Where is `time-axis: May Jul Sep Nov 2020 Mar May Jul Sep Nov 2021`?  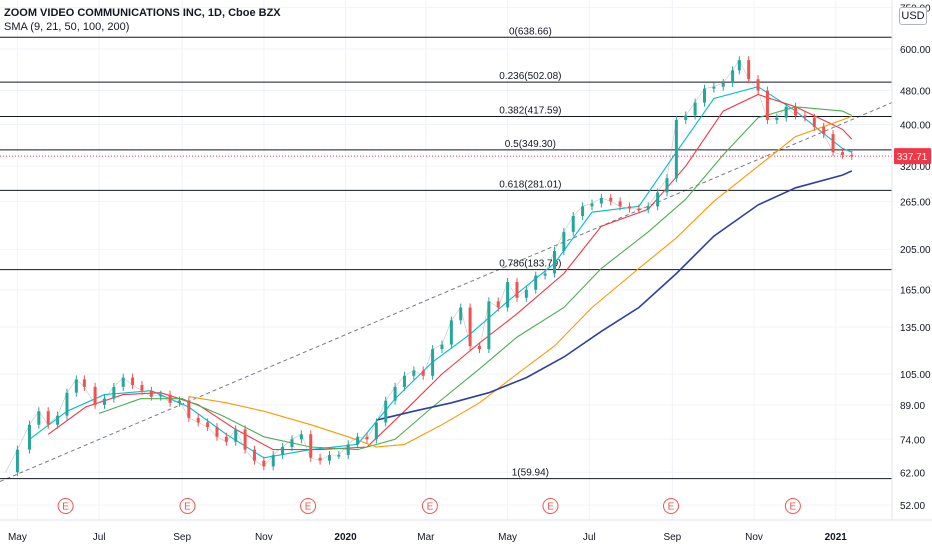 time-axis: May Jul Sep Nov 2020 Mar May Jul Sep Nov 2021 is located at coordinates (466, 531).